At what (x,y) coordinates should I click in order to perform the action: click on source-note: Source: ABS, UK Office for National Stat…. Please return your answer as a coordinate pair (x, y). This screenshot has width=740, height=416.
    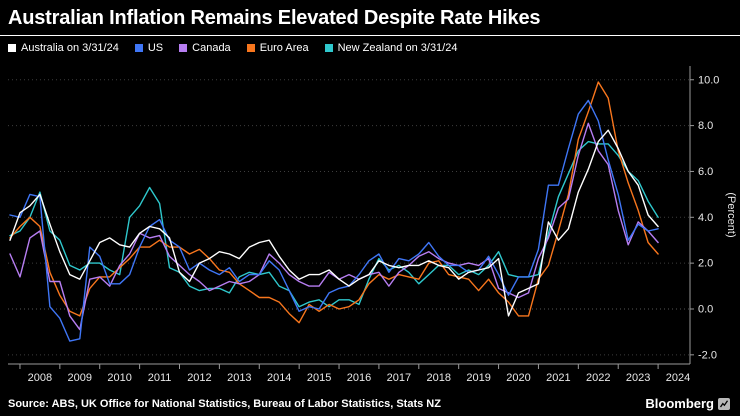
    Looking at the image, I should click on (224, 403).